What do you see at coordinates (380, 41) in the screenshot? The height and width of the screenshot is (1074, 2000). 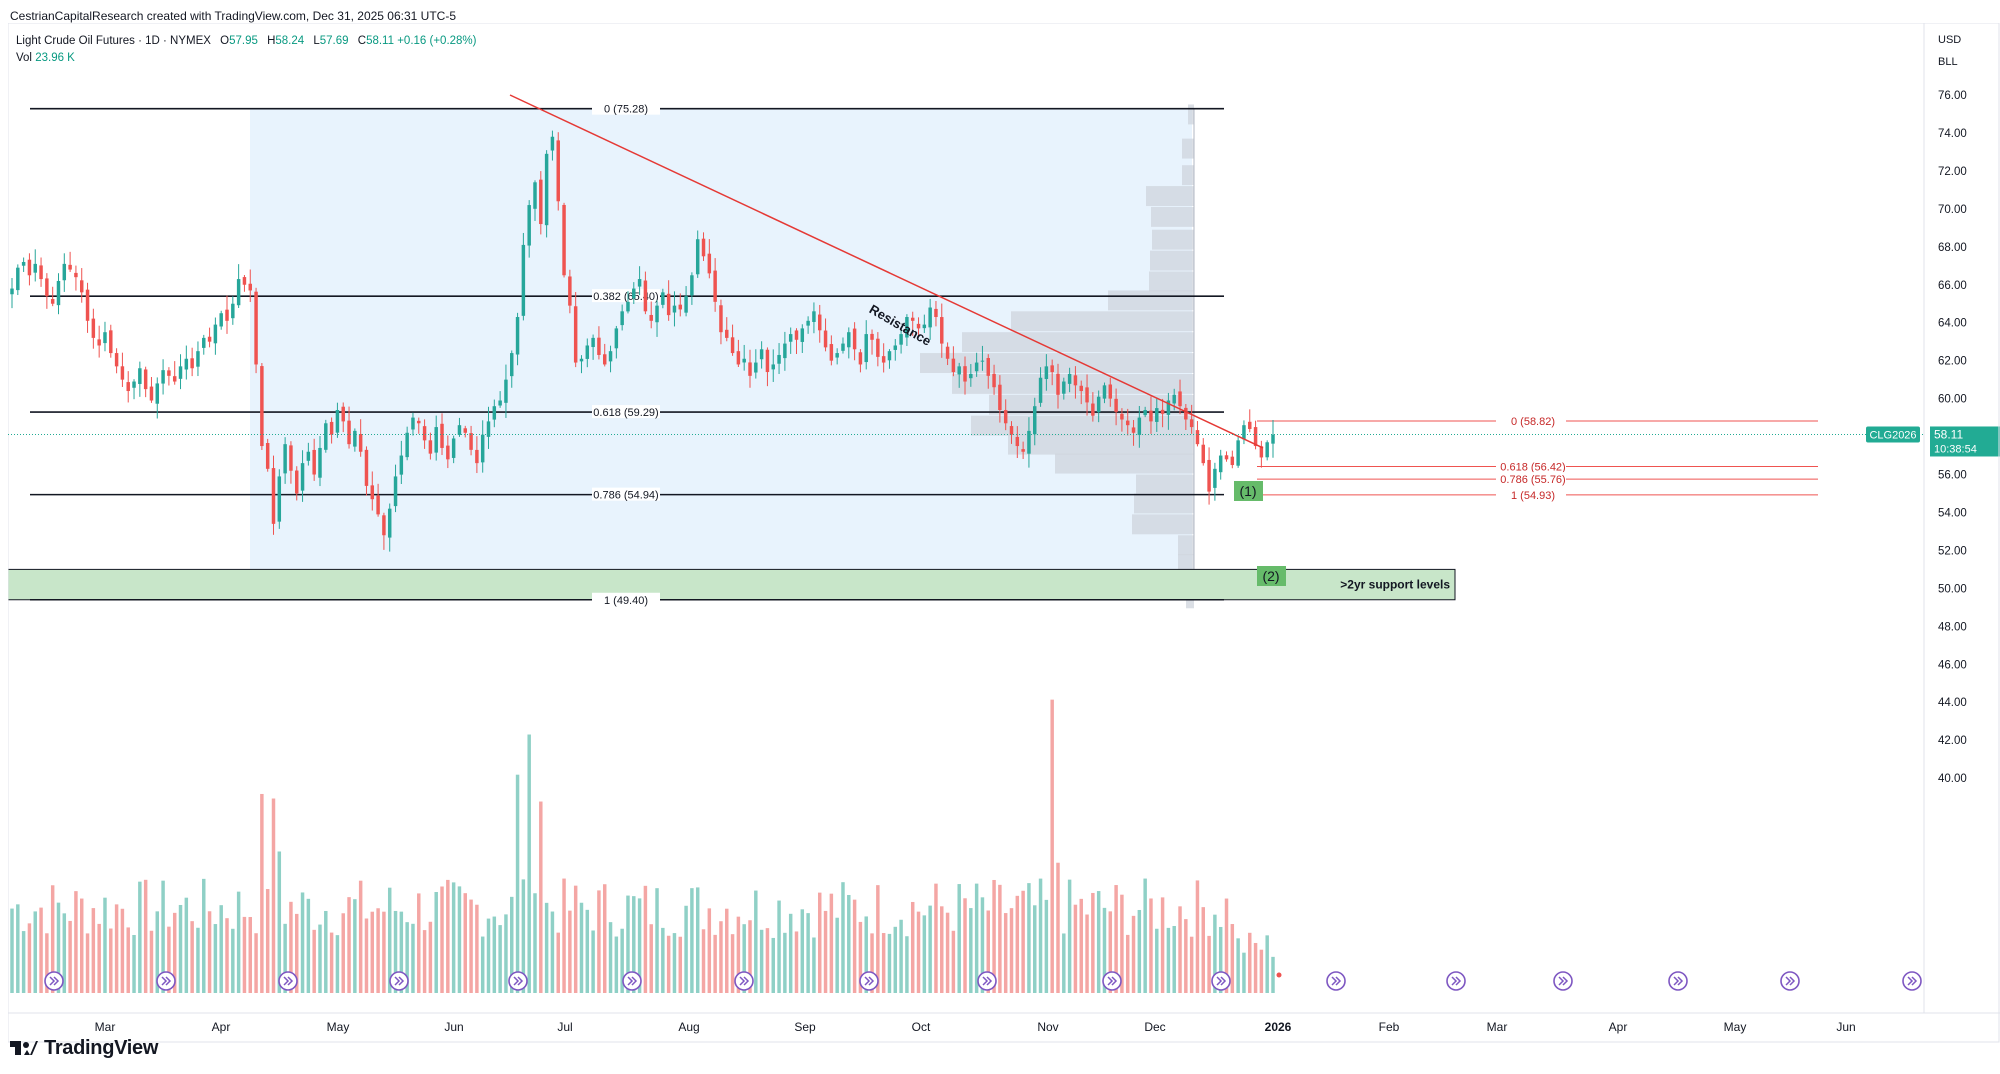 I see `legend-close-value: 58.11` at bounding box center [380, 41].